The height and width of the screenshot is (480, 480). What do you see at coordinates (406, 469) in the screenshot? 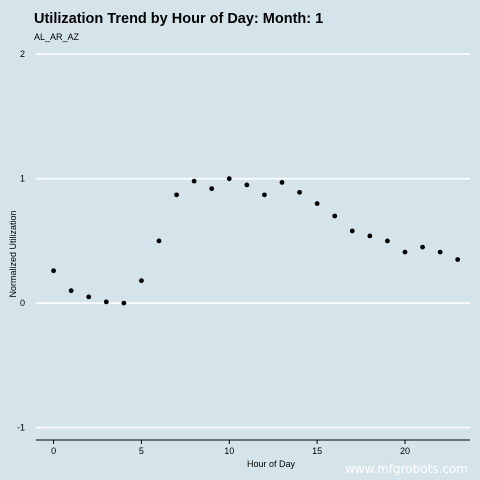
I see `watermark: www.mfgrobots.com` at bounding box center [406, 469].